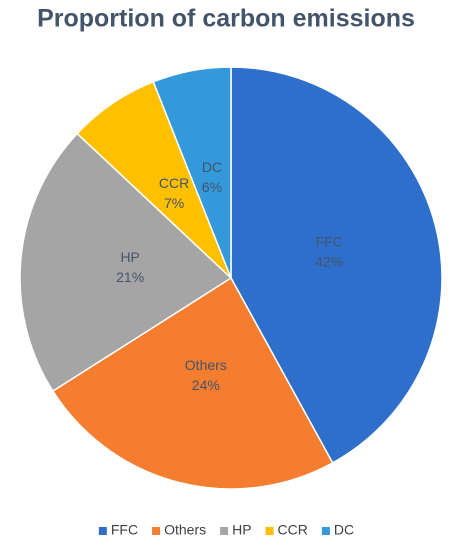  I want to click on legend: FFC Others HP CCR DC, so click(226, 530).